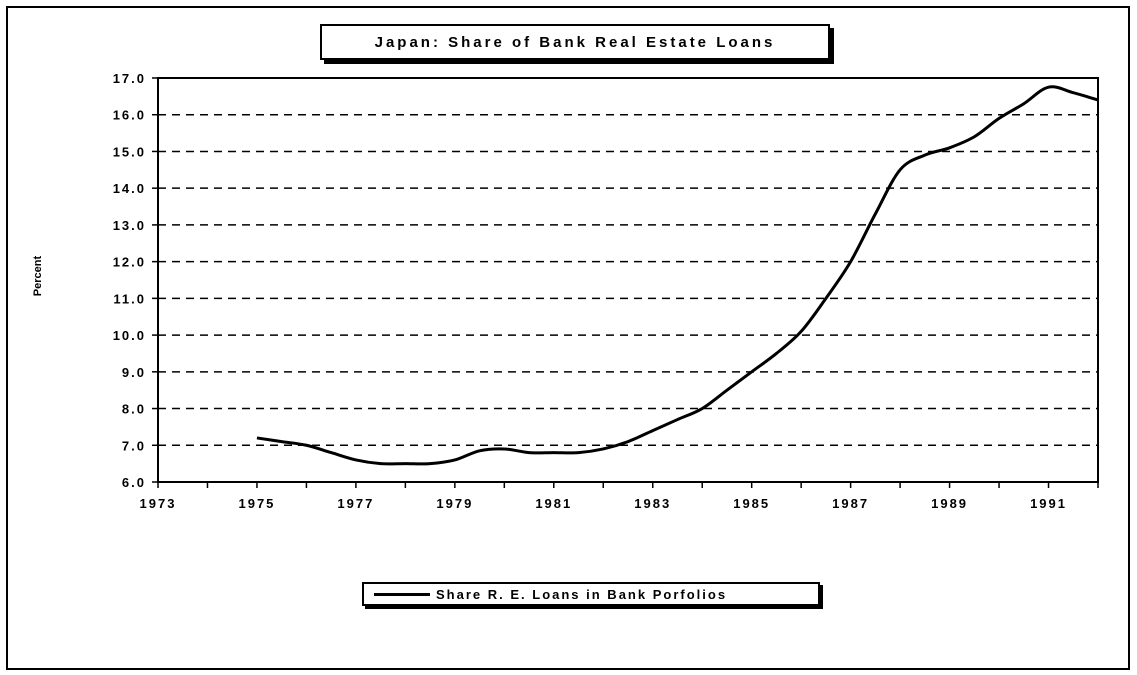  Describe the element at coordinates (129, 298) in the screenshot. I see `y-tick-label-5: 11.0` at that location.